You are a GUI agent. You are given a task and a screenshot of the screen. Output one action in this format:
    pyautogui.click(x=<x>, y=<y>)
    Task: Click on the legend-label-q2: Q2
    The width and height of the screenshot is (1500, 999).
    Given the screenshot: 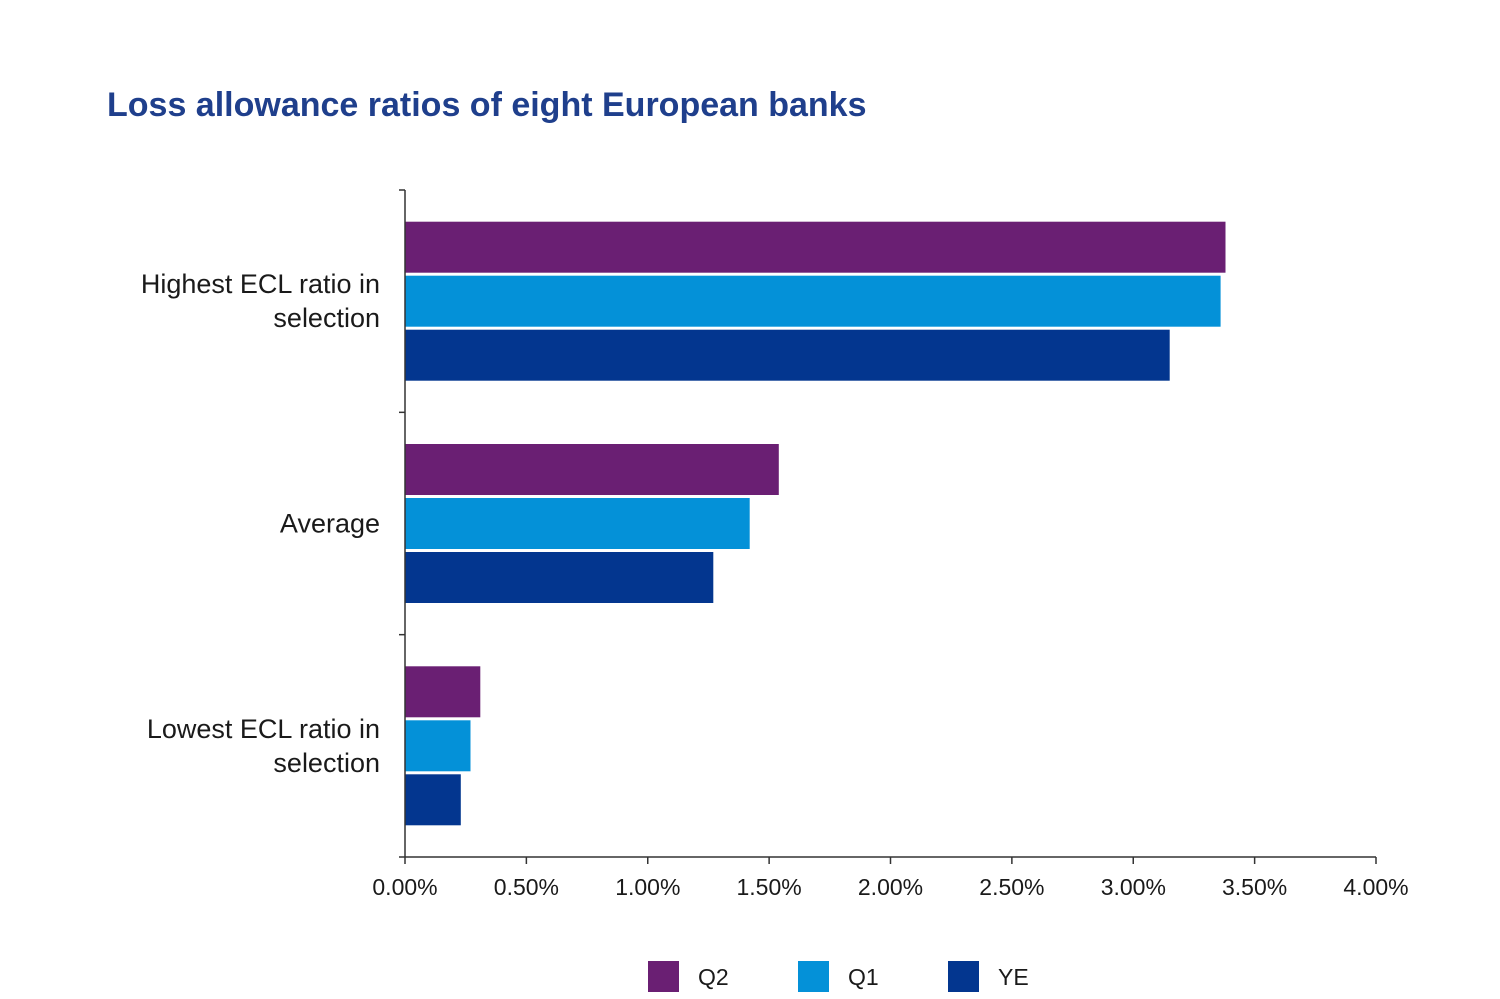 What is the action you would take?
    pyautogui.click(x=713, y=977)
    